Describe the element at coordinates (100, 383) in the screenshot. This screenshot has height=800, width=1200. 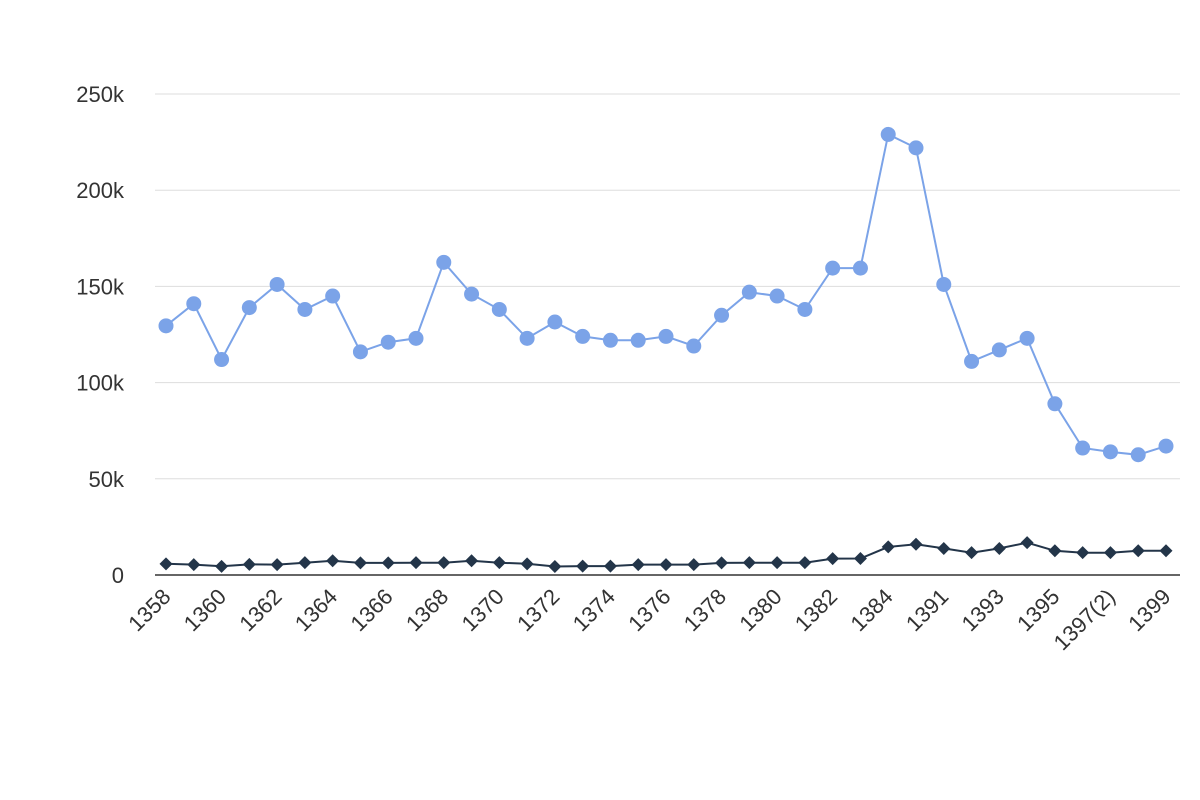
I see `y-tick-label: 100k` at that location.